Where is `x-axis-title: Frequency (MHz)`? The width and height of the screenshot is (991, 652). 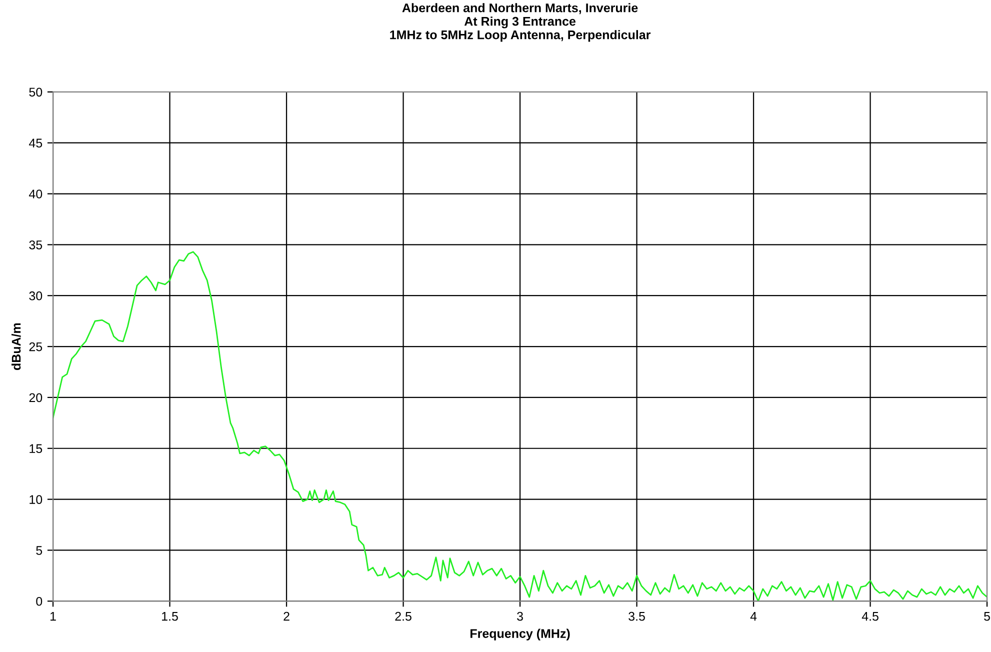 x-axis-title: Frequency (MHz) is located at coordinates (520, 634).